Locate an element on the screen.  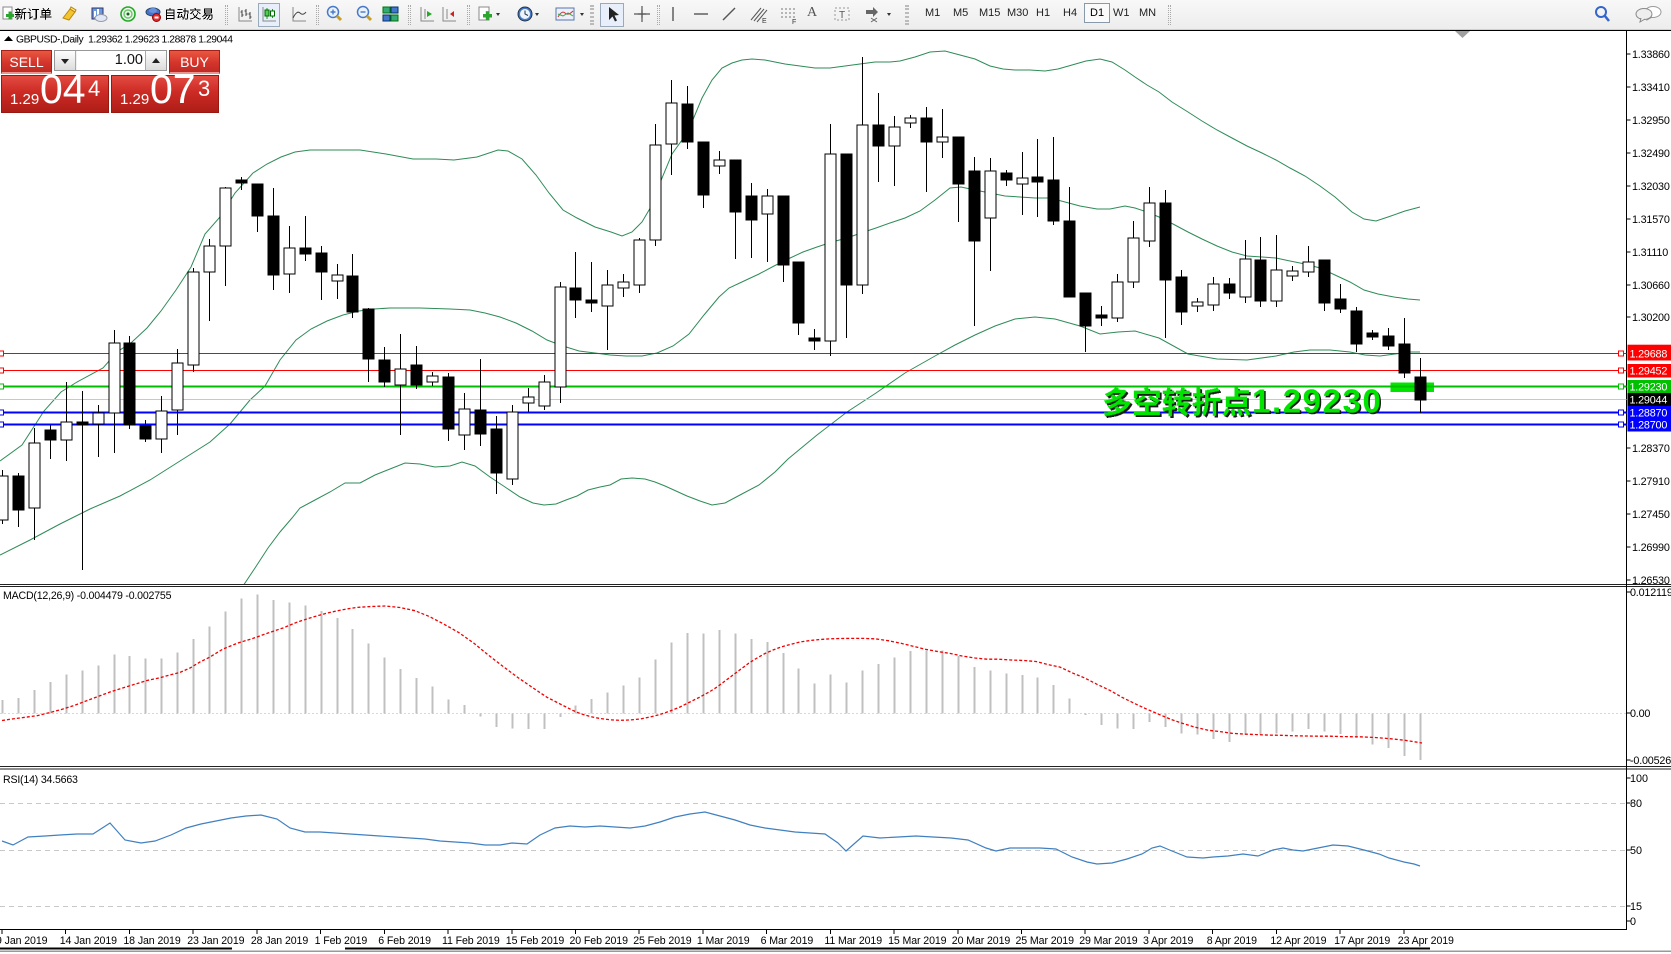
svg-text: 100 is located at coordinates (1639, 779).